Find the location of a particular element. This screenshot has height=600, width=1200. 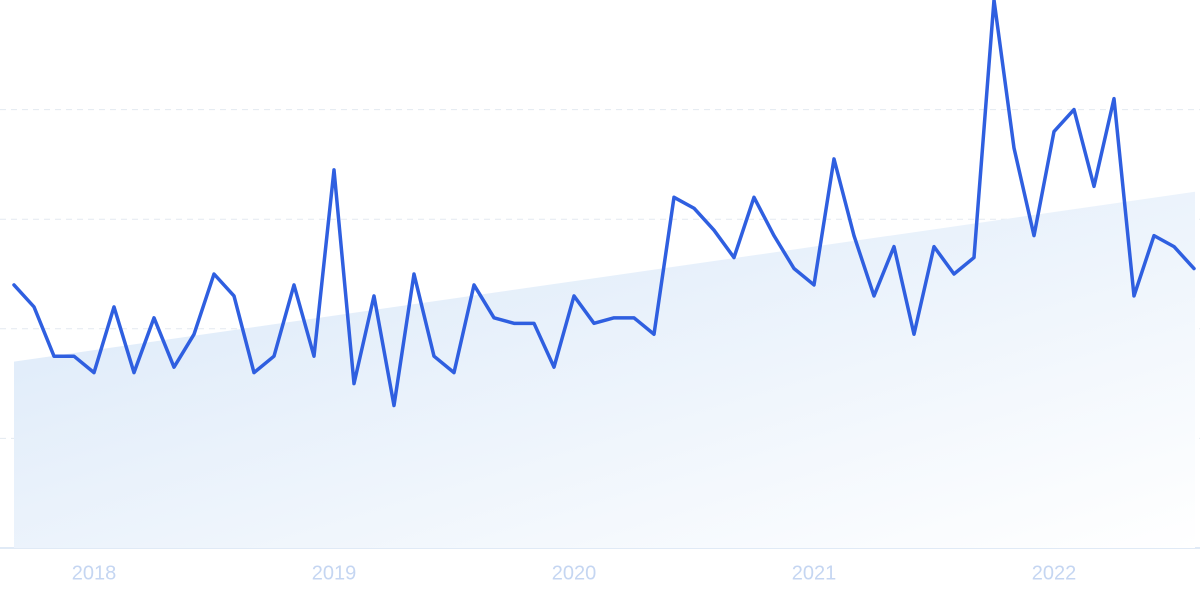

x-tick-label: 2019 is located at coordinates (334, 573).